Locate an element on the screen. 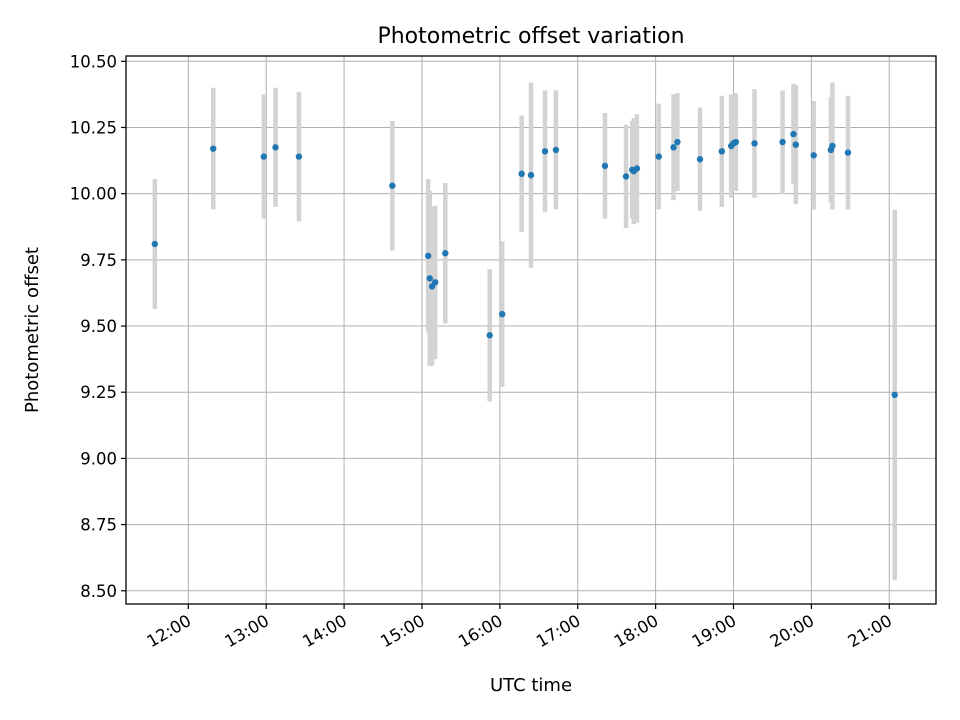 This screenshot has height=720, width=960. y-tick-label: 10.25 is located at coordinates (93, 127).